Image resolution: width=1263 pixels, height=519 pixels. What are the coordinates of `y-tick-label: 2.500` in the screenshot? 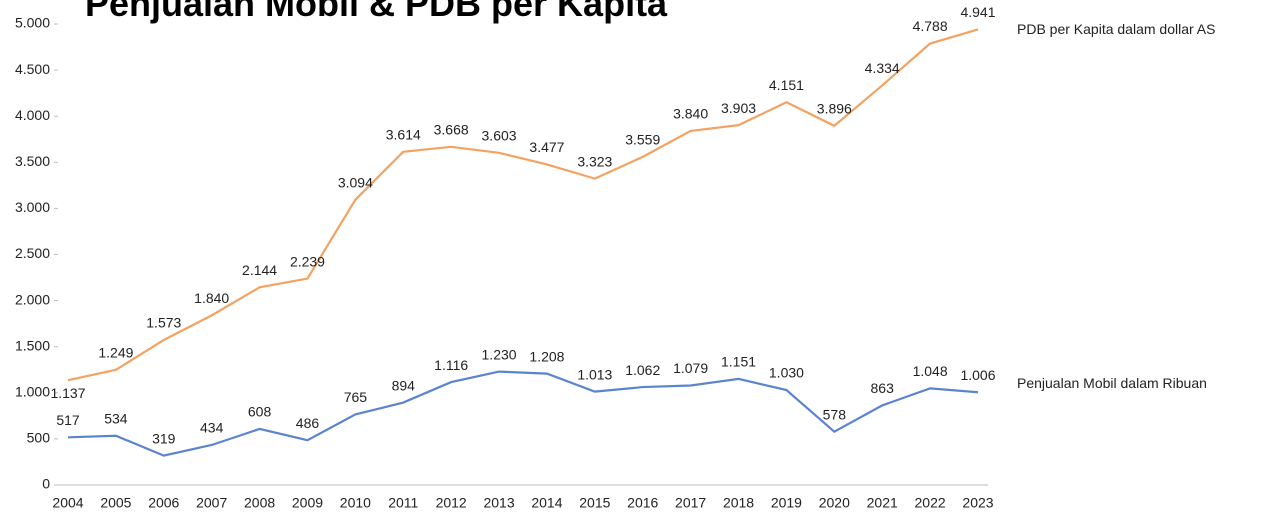 It's located at (32, 253).